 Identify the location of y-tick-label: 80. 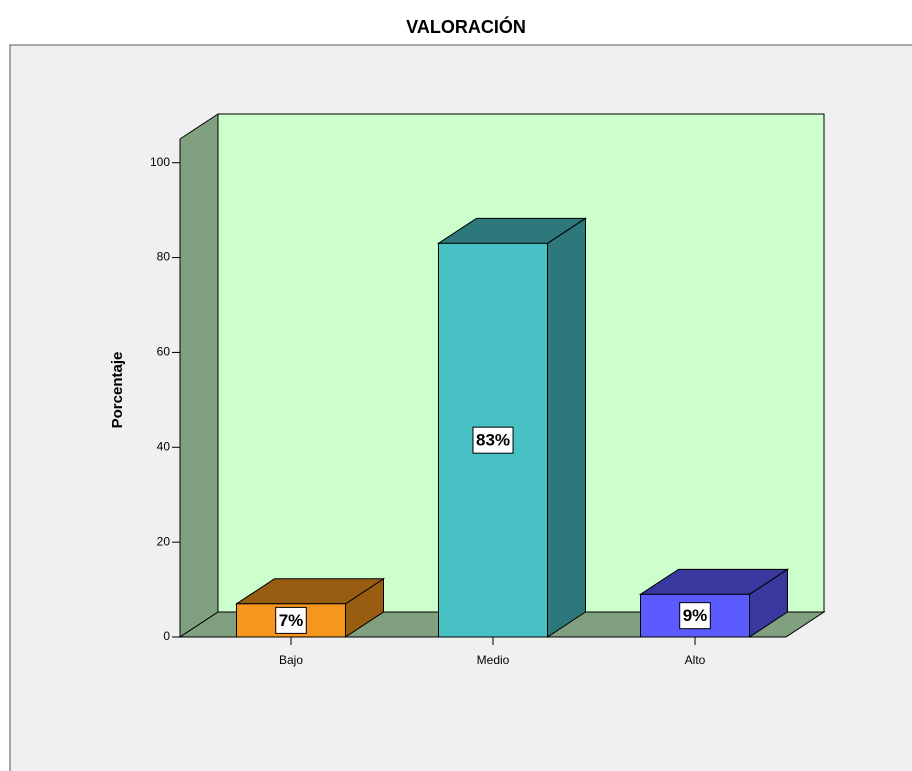
(164, 257).